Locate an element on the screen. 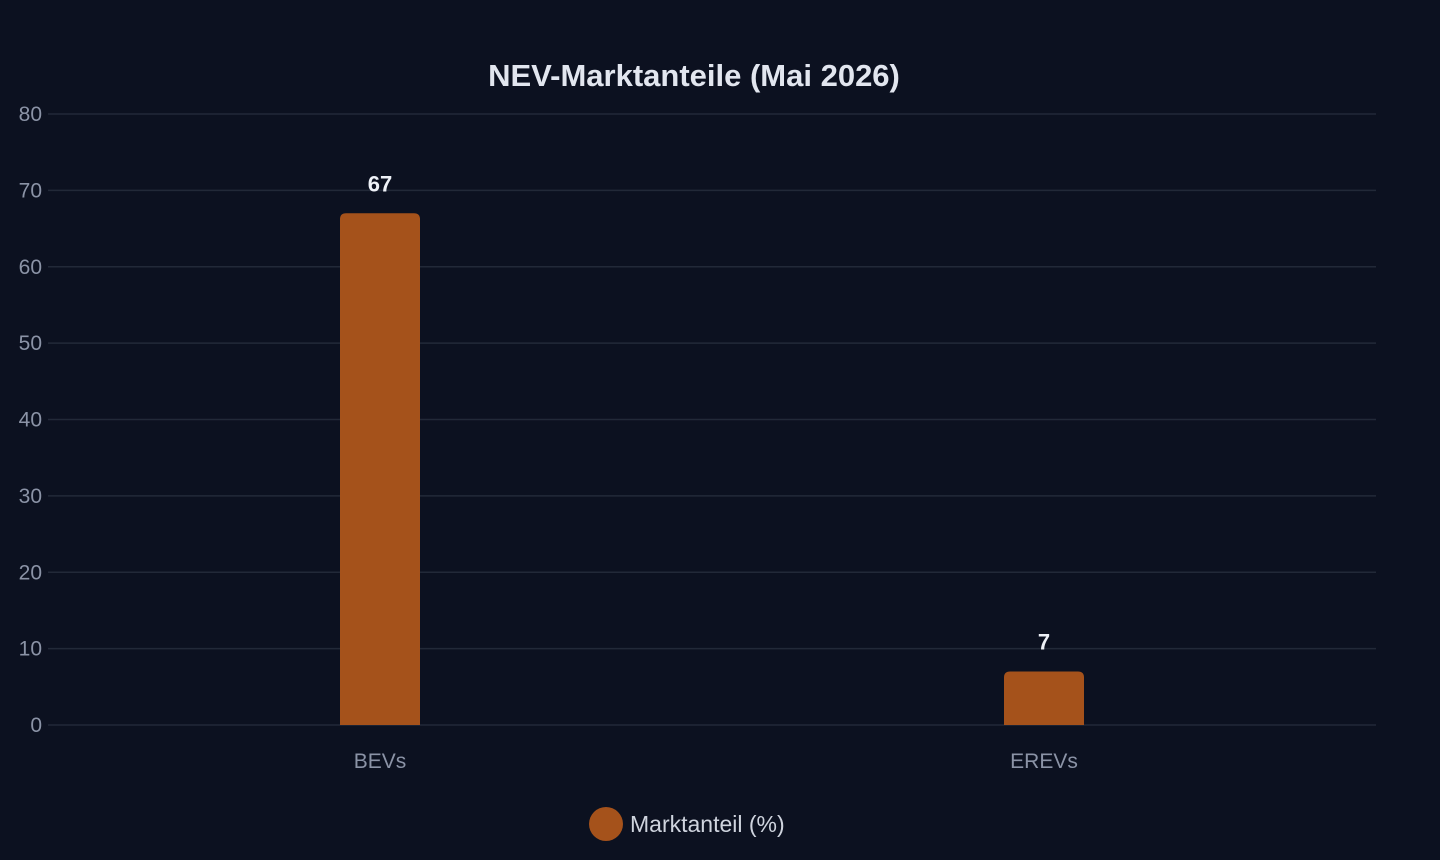  legend-swatch is located at coordinates (606, 824).